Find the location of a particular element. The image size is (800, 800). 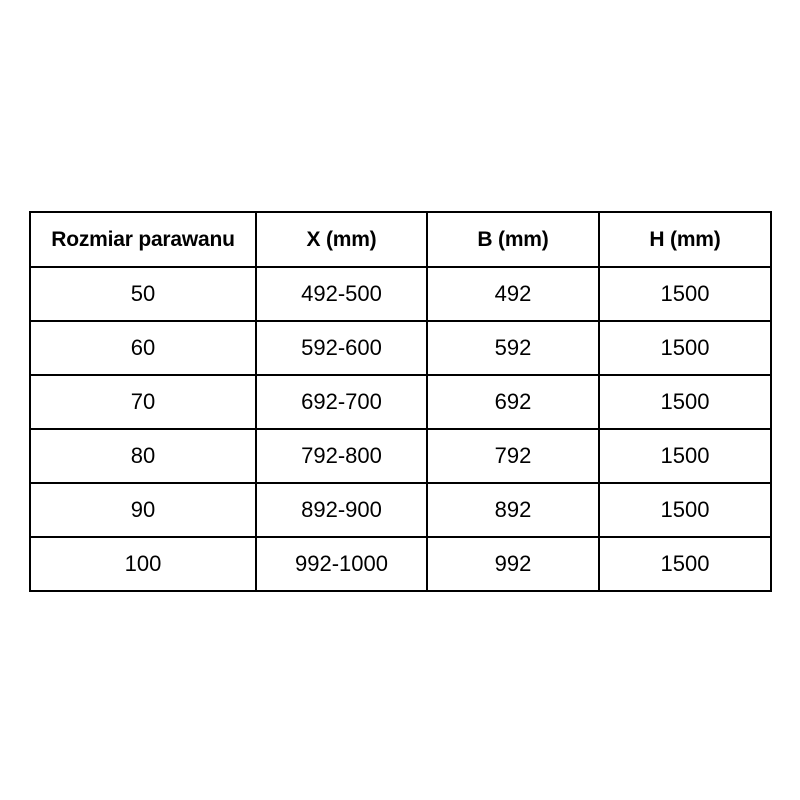

table-cell: 492-500 is located at coordinates (341, 294).